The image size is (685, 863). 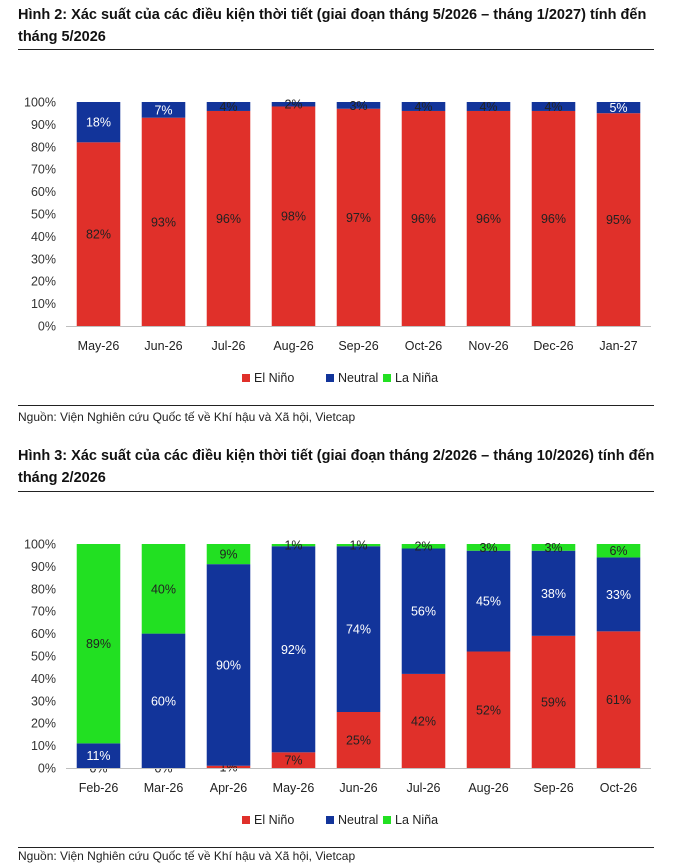 I want to click on x-tick-label: May-26, so click(x=294, y=788).